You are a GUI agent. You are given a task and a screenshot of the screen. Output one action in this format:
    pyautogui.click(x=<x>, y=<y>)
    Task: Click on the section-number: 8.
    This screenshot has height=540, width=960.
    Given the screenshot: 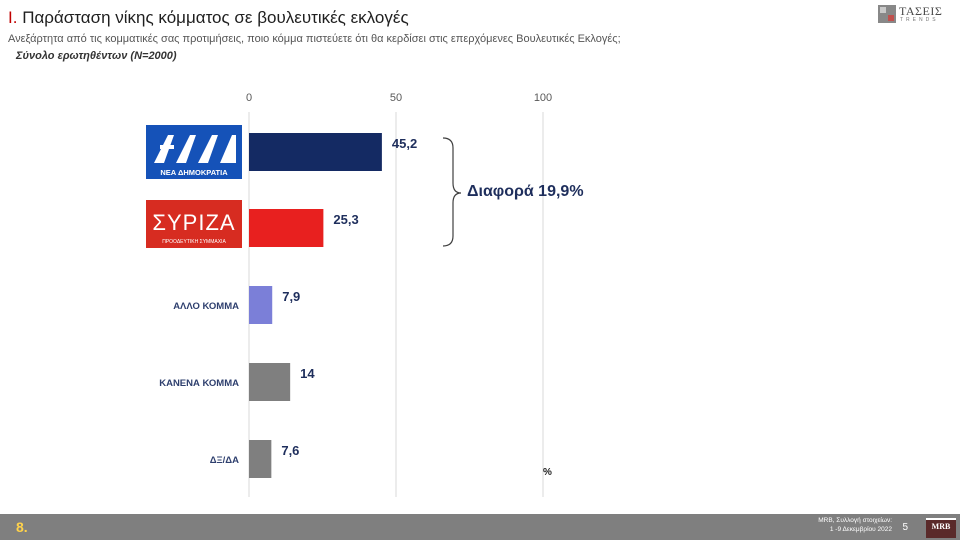 What is the action you would take?
    pyautogui.click(x=22, y=527)
    